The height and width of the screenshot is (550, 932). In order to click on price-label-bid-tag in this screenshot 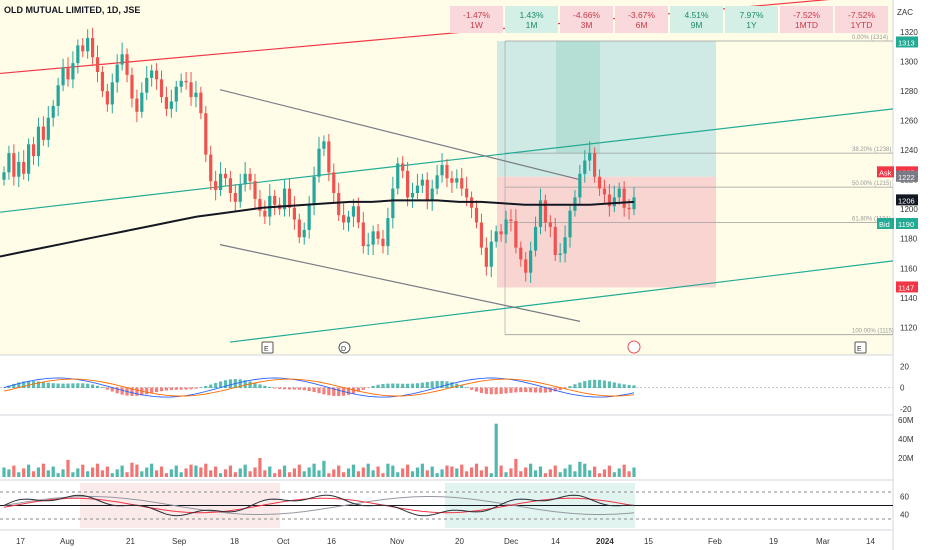, I will do `click(885, 223)`.